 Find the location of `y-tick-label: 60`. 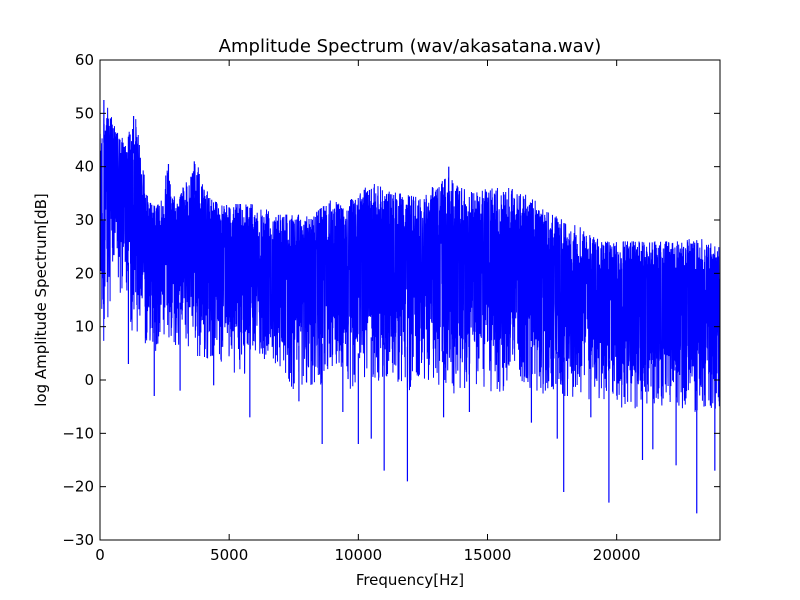

y-tick-label: 60 is located at coordinates (84, 60).